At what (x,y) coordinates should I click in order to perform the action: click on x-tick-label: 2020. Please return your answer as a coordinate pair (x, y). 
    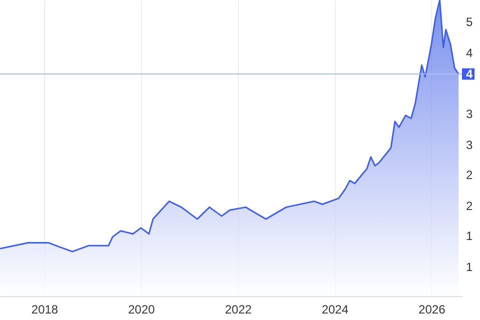
    Looking at the image, I should click on (142, 309).